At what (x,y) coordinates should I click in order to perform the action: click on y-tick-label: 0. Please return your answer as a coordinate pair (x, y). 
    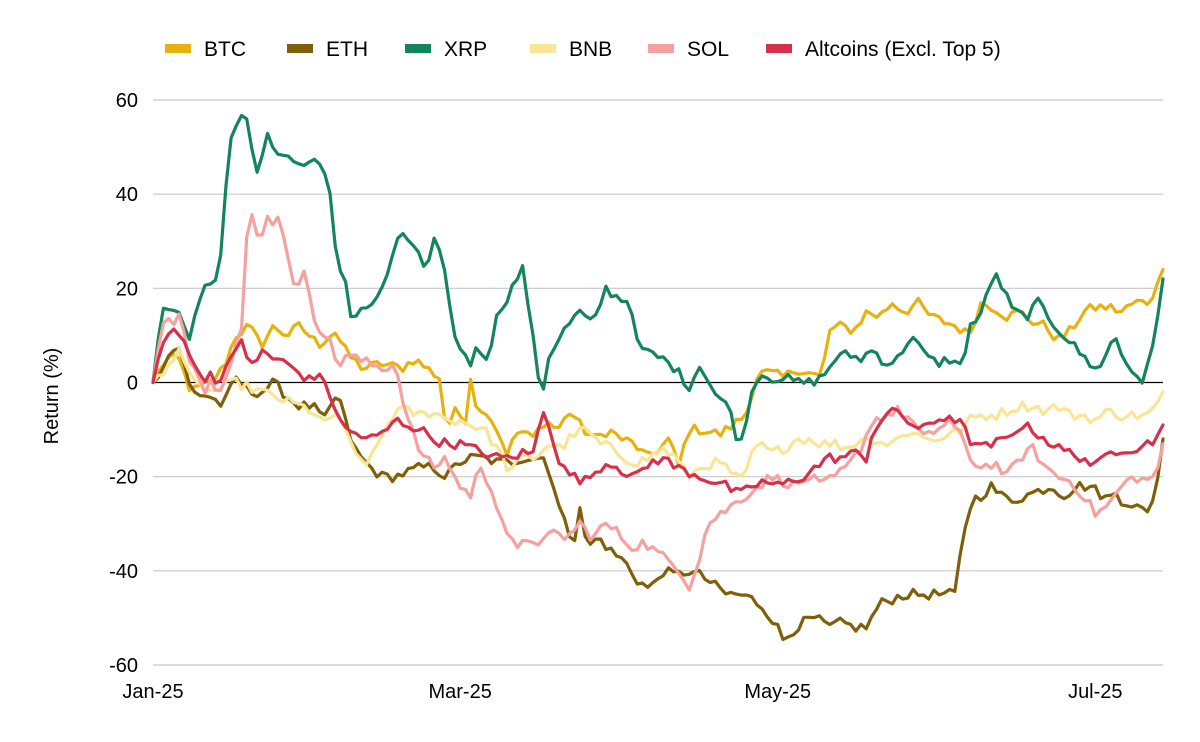
    Looking at the image, I should click on (132, 384).